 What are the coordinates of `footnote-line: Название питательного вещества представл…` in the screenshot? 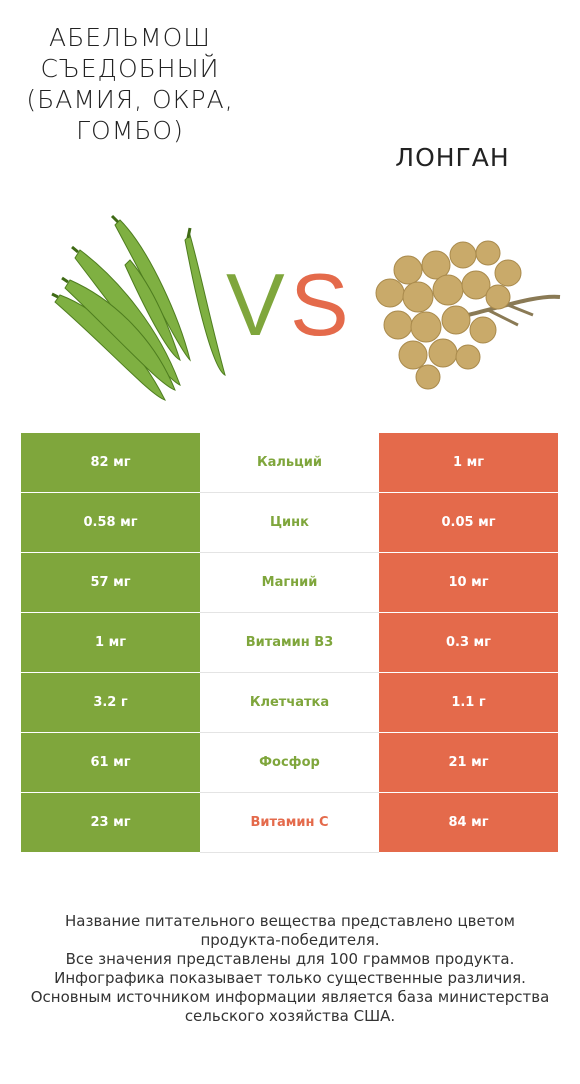 It's located at (290, 921).